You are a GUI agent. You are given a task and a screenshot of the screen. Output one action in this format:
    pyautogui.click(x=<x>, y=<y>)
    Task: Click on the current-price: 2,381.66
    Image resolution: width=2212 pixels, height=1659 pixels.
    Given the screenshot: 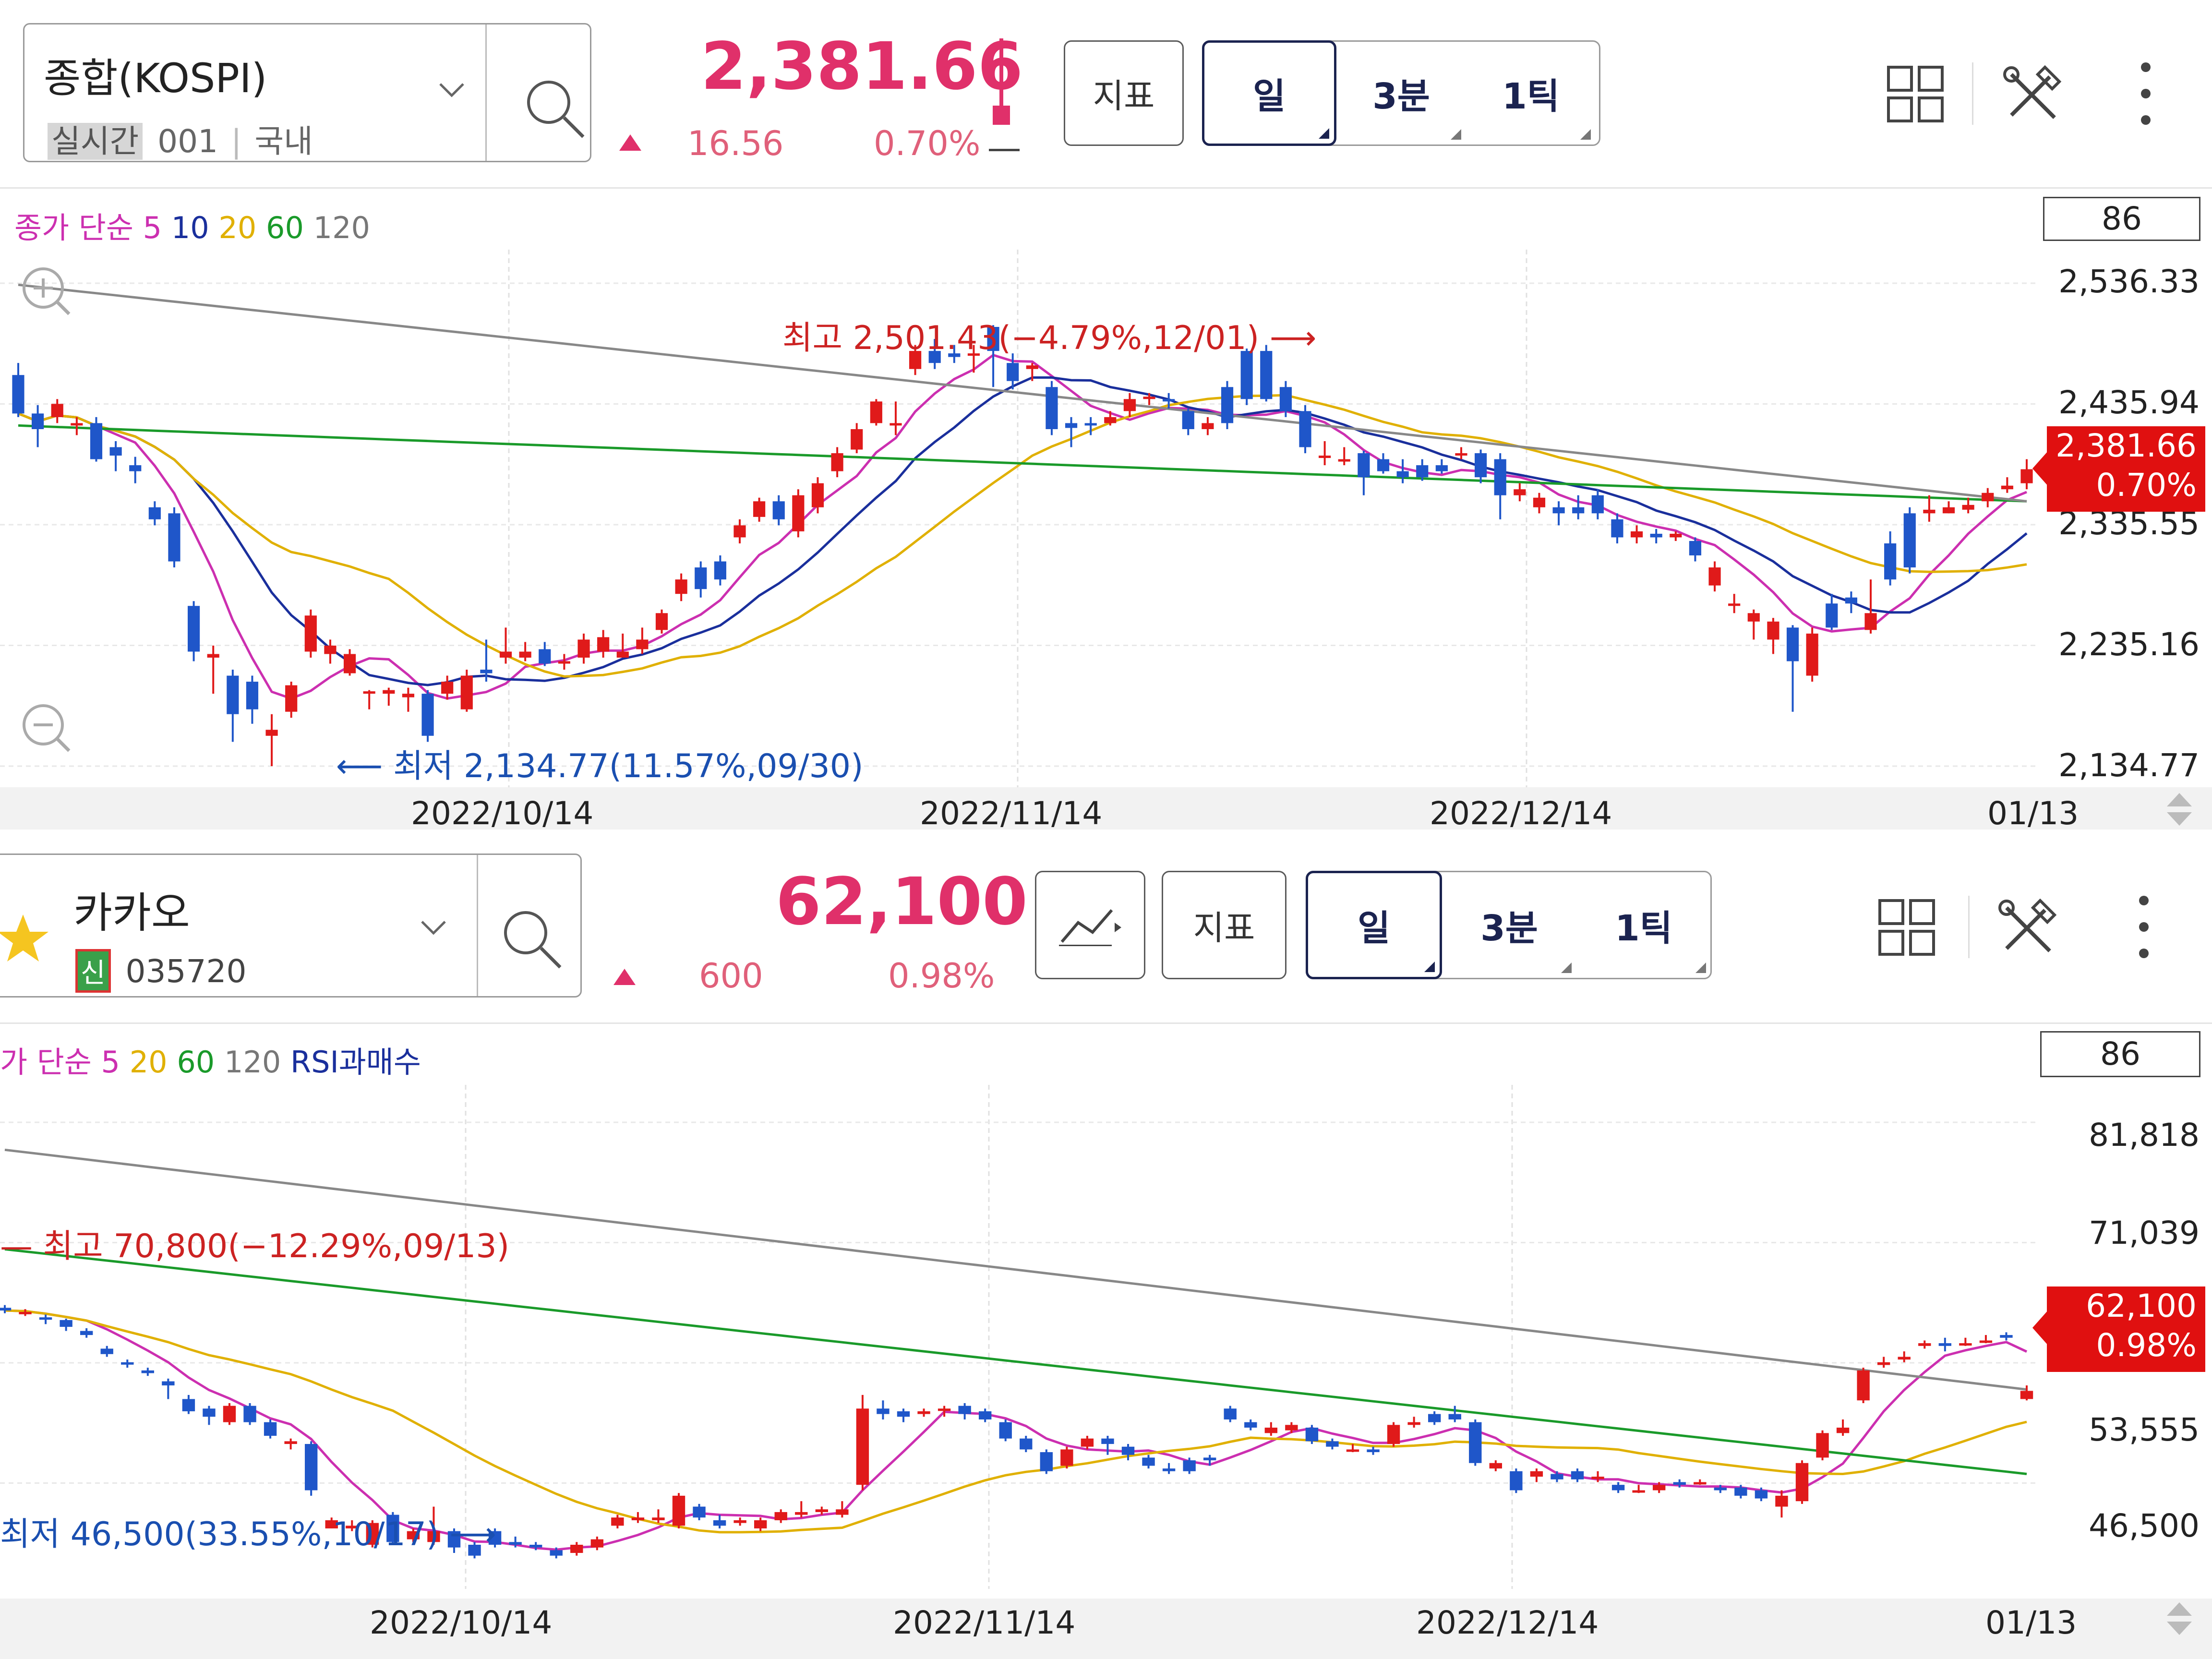 What is the action you would take?
    pyautogui.click(x=862, y=67)
    